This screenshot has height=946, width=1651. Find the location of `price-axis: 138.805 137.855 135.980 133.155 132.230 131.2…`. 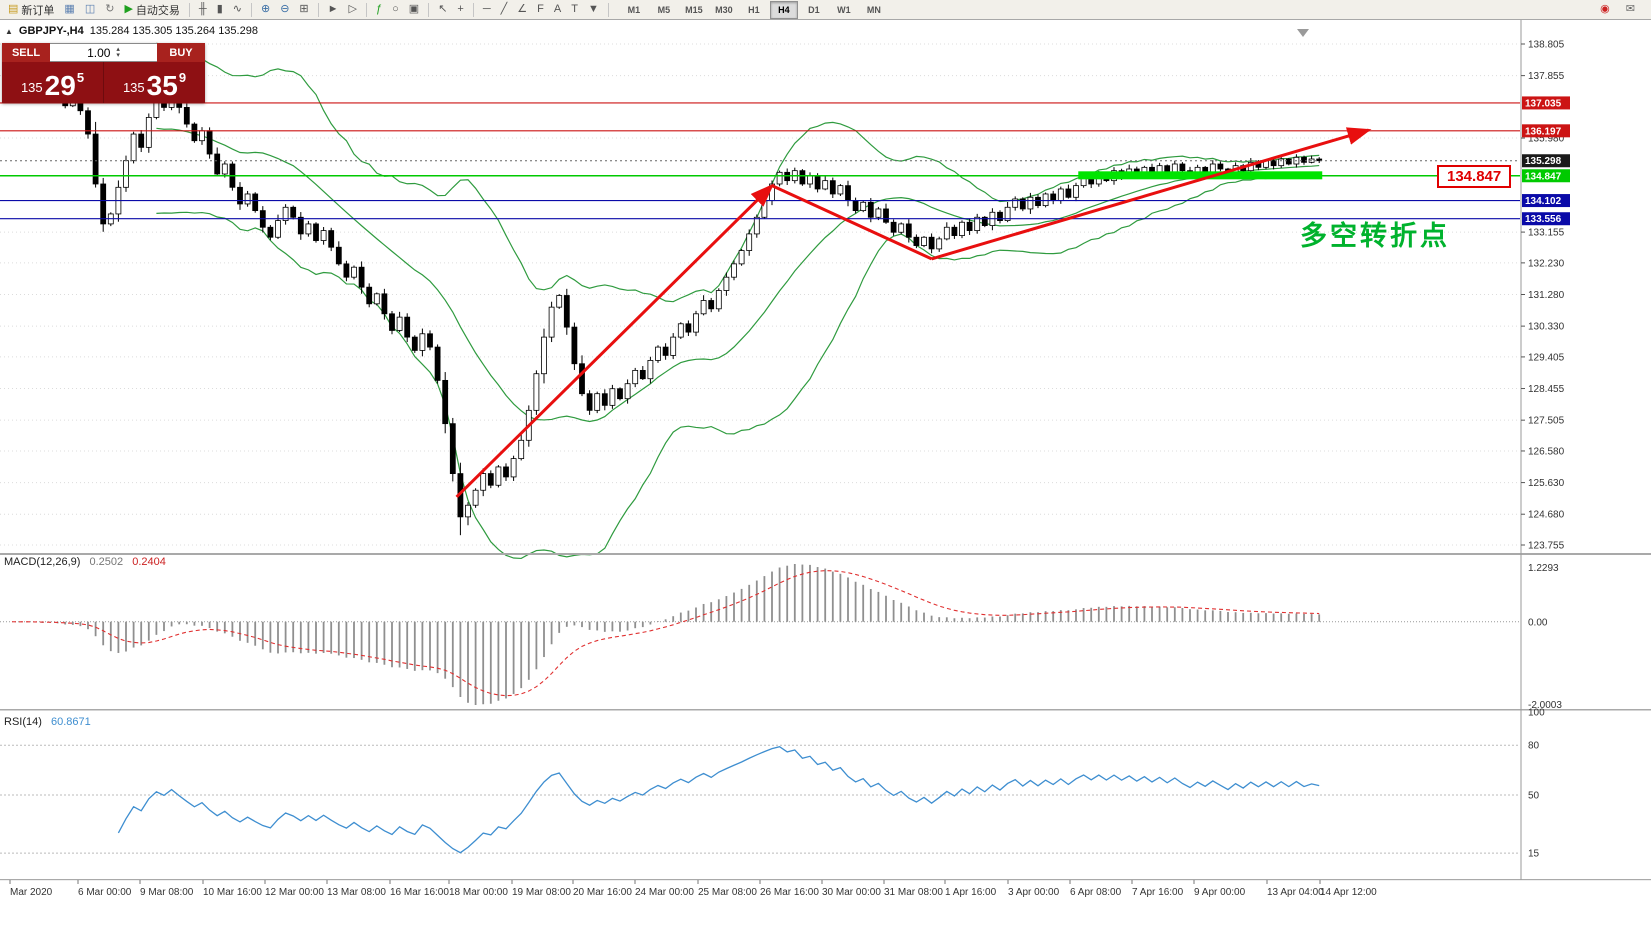

price-axis: 138.805 137.855 135.980 133.155 132.230 131.2… is located at coordinates (1545, 296).